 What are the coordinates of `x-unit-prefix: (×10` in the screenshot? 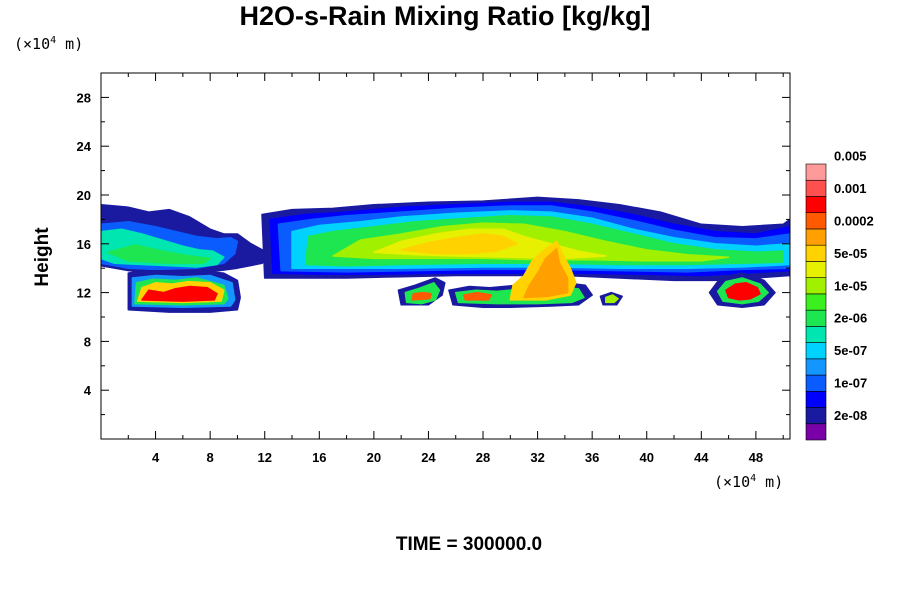 It's located at (732, 482).